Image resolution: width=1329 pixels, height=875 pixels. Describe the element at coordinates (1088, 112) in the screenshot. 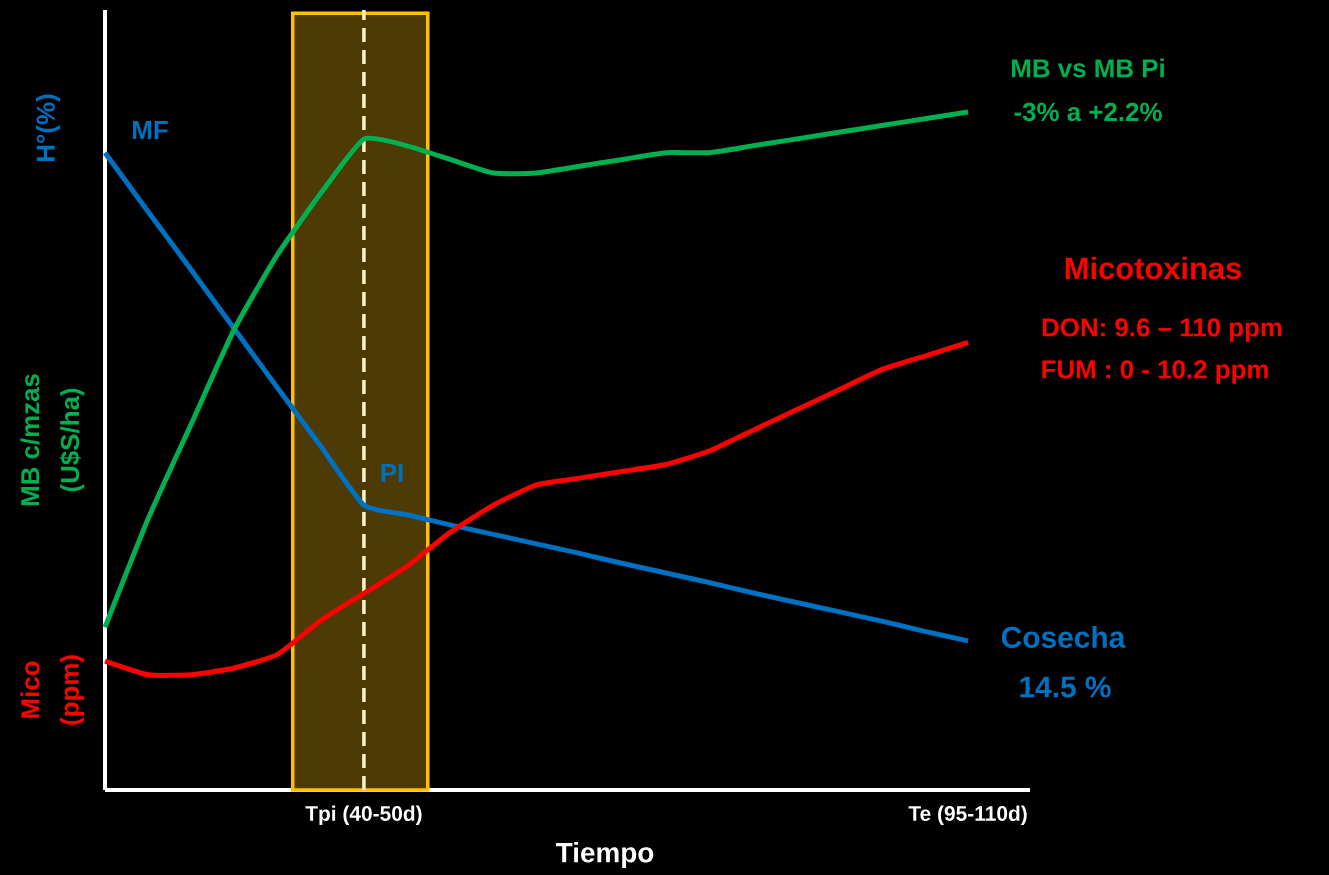

I see `annotation: -3% a +2.2%` at that location.